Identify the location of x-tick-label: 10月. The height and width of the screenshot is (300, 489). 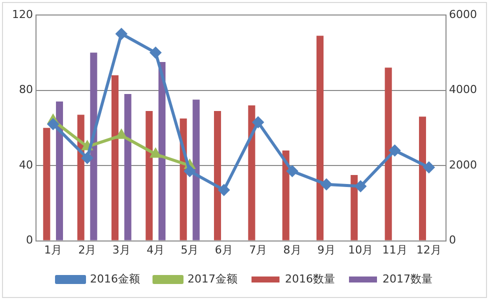
(361, 249).